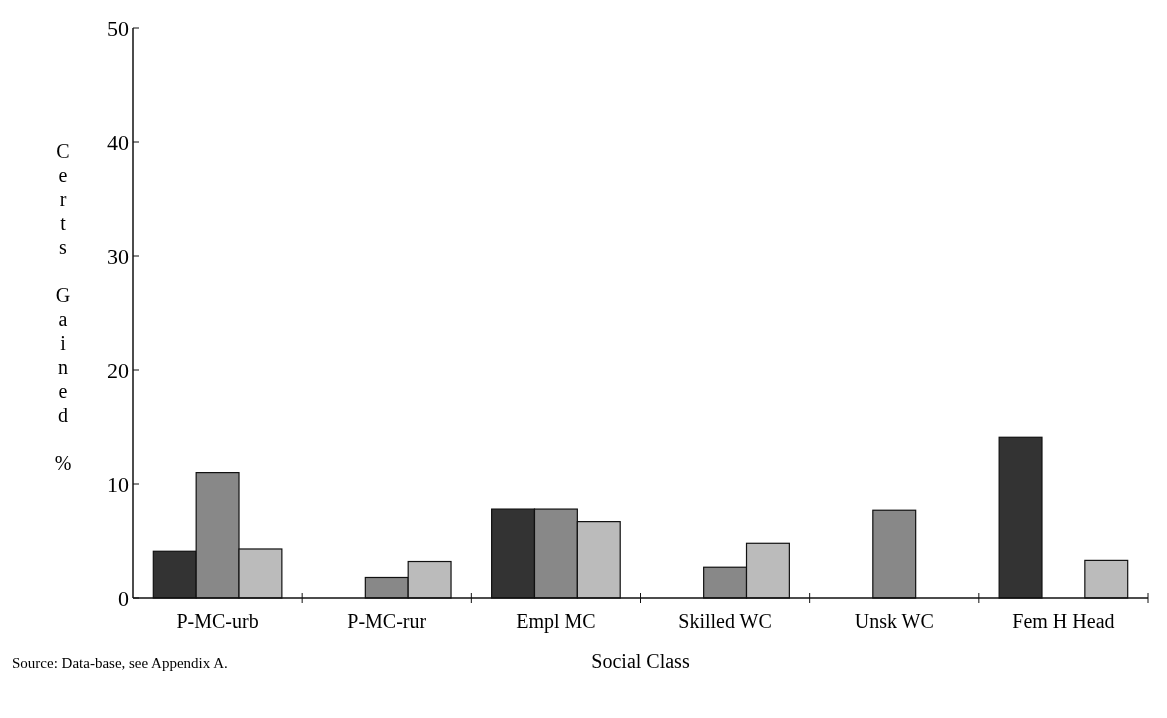  I want to click on text: Certs Gained %, so click(63, 307).